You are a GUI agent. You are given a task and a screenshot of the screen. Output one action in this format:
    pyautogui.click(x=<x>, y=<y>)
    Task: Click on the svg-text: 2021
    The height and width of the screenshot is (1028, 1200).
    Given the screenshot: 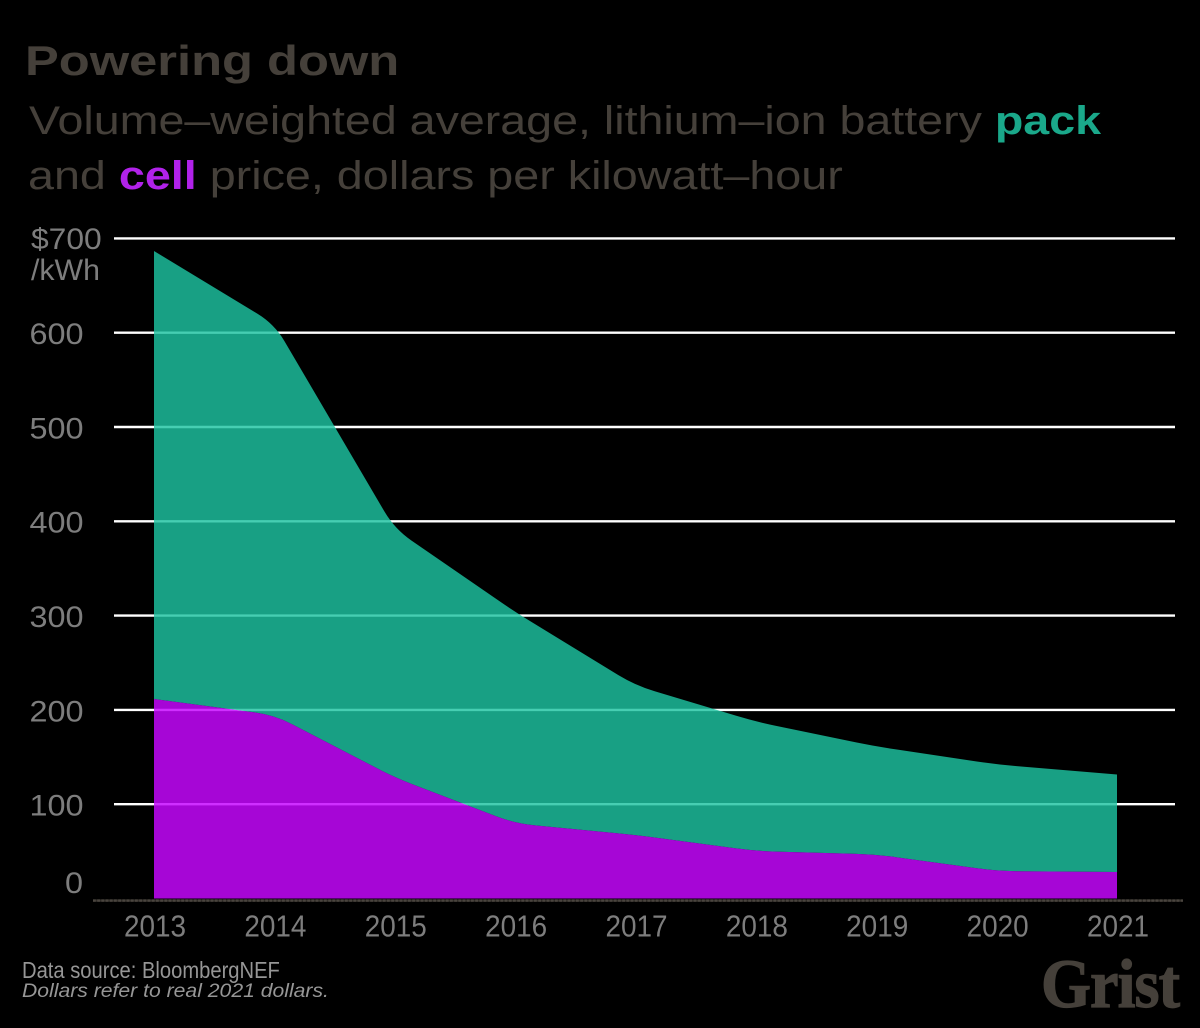 What is the action you would take?
    pyautogui.click(x=1118, y=926)
    